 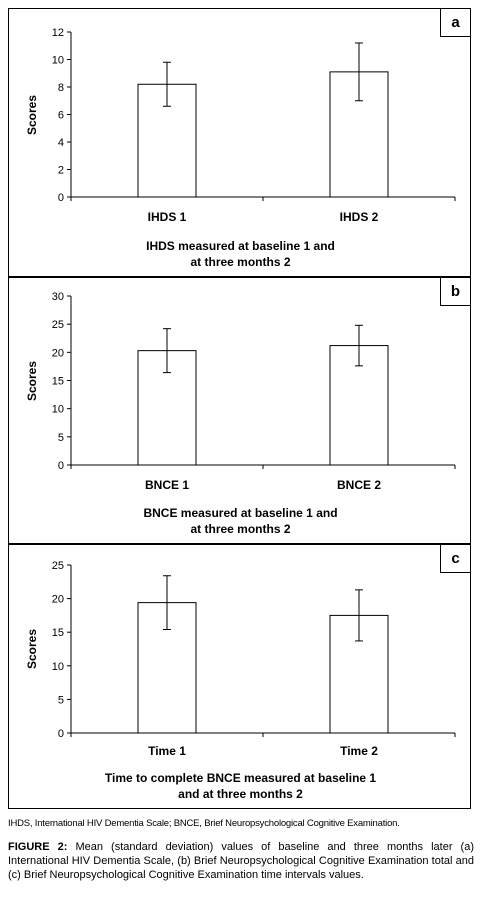 What do you see at coordinates (359, 217) in the screenshot?
I see `chart-a-category-label: IHDS 2` at bounding box center [359, 217].